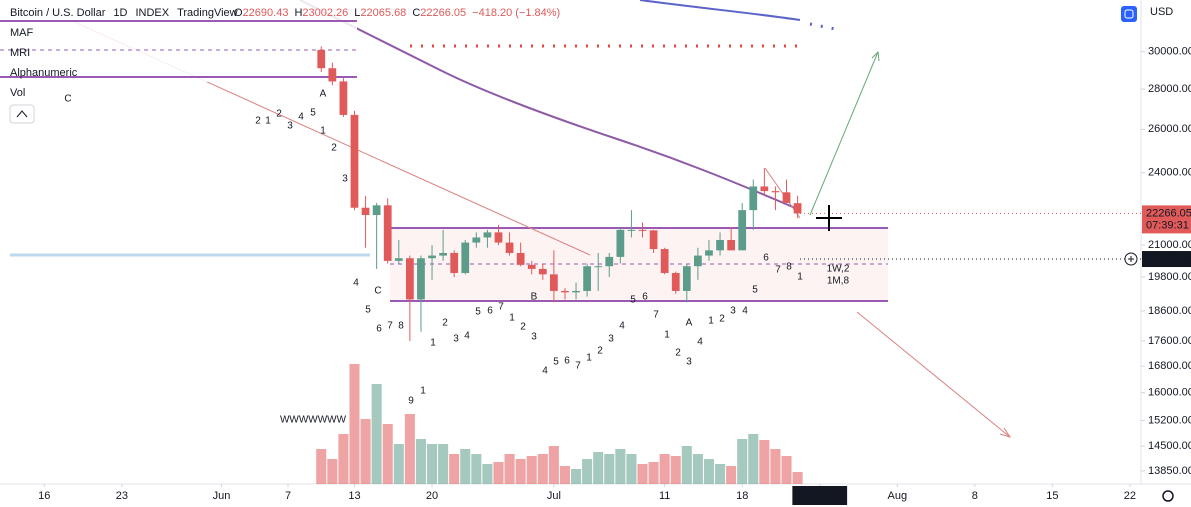 Image resolution: width=1191 pixels, height=507 pixels. Describe the element at coordinates (1168, 496) in the screenshot. I see `gear-icon` at that location.